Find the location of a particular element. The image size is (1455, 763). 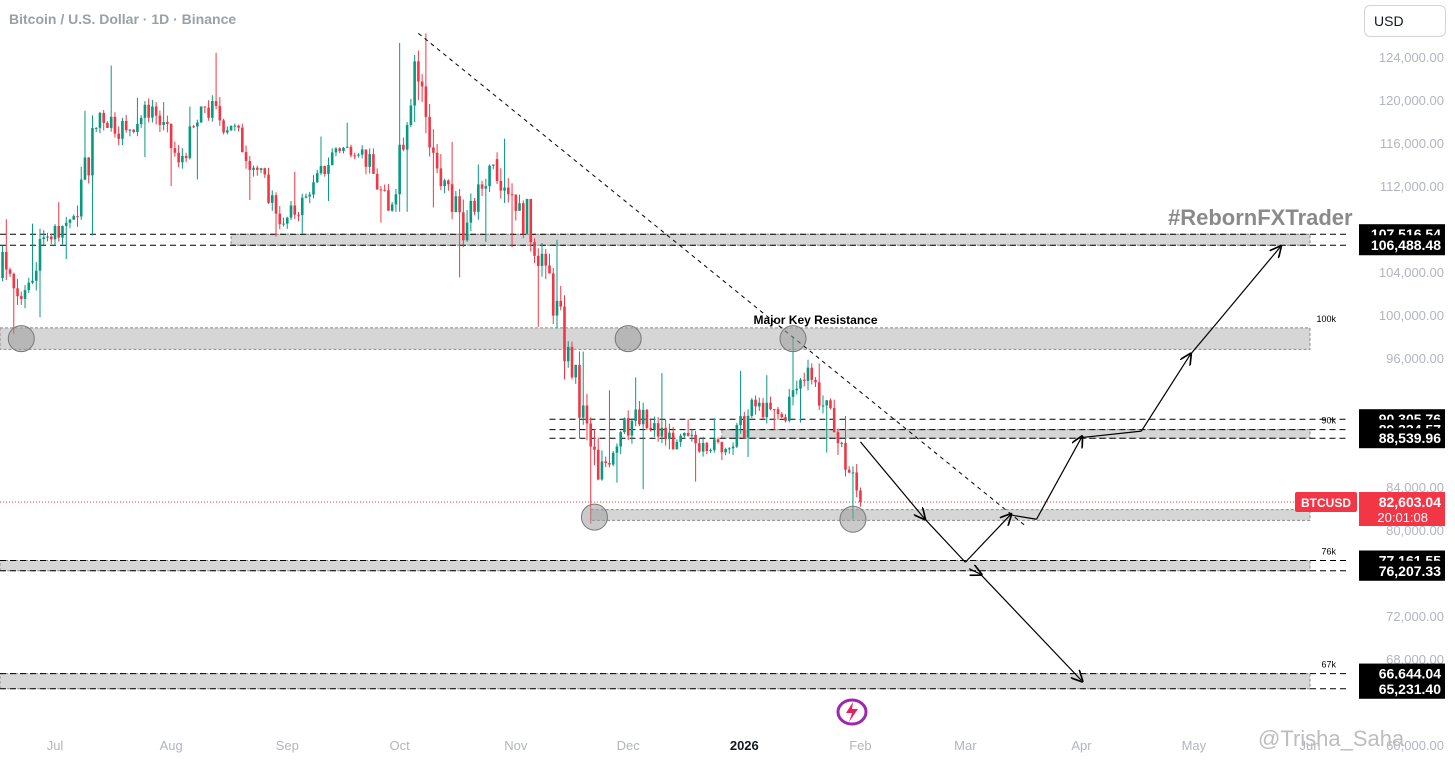

symbol-badge-label: BTCUSD is located at coordinates (1326, 503).